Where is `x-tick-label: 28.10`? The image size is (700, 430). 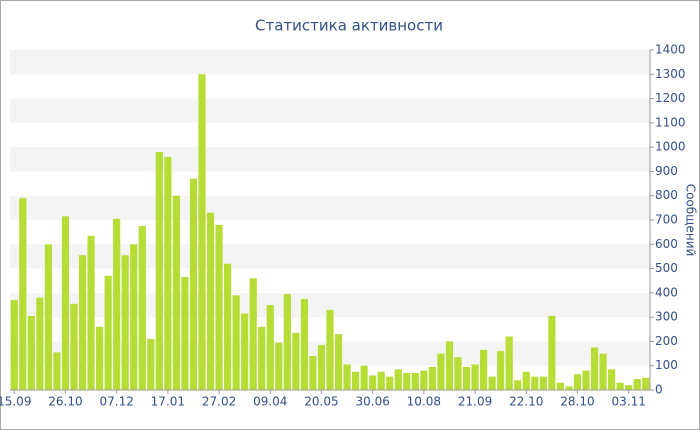
x-tick-label: 28.10 is located at coordinates (577, 402).